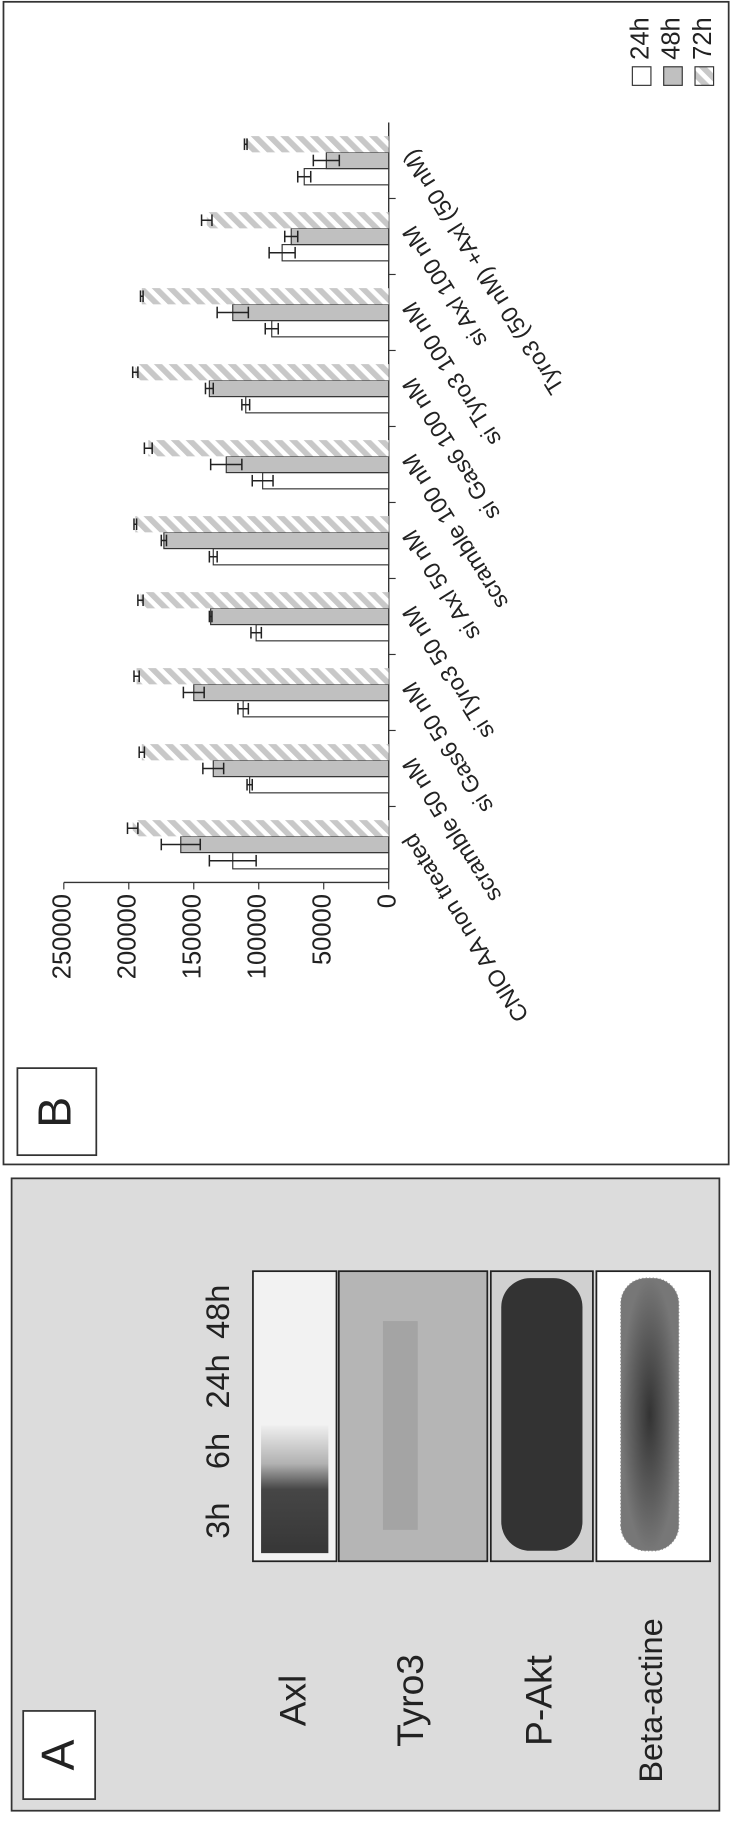  I want to click on y-tick-label: 150000, so click(193, 936).